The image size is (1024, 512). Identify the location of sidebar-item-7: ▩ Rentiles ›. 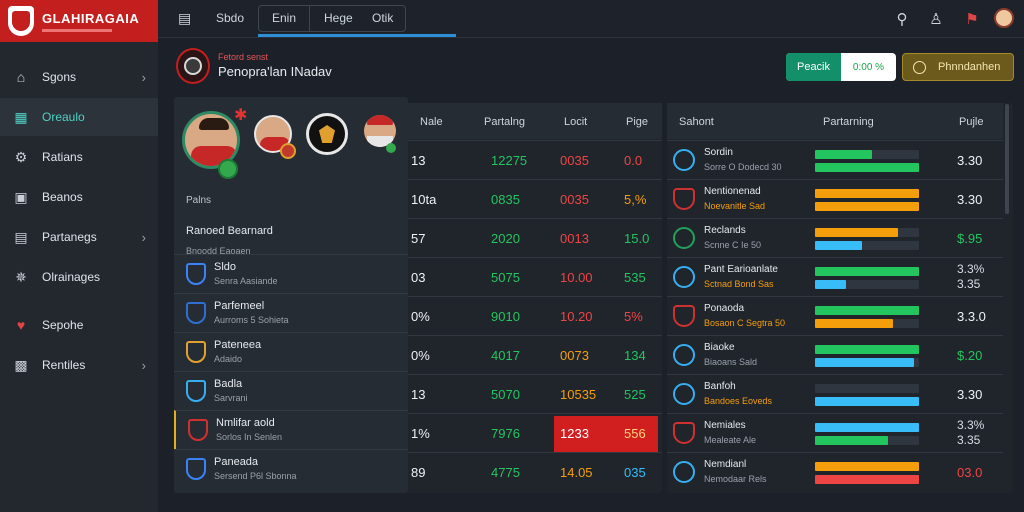
(79, 365).